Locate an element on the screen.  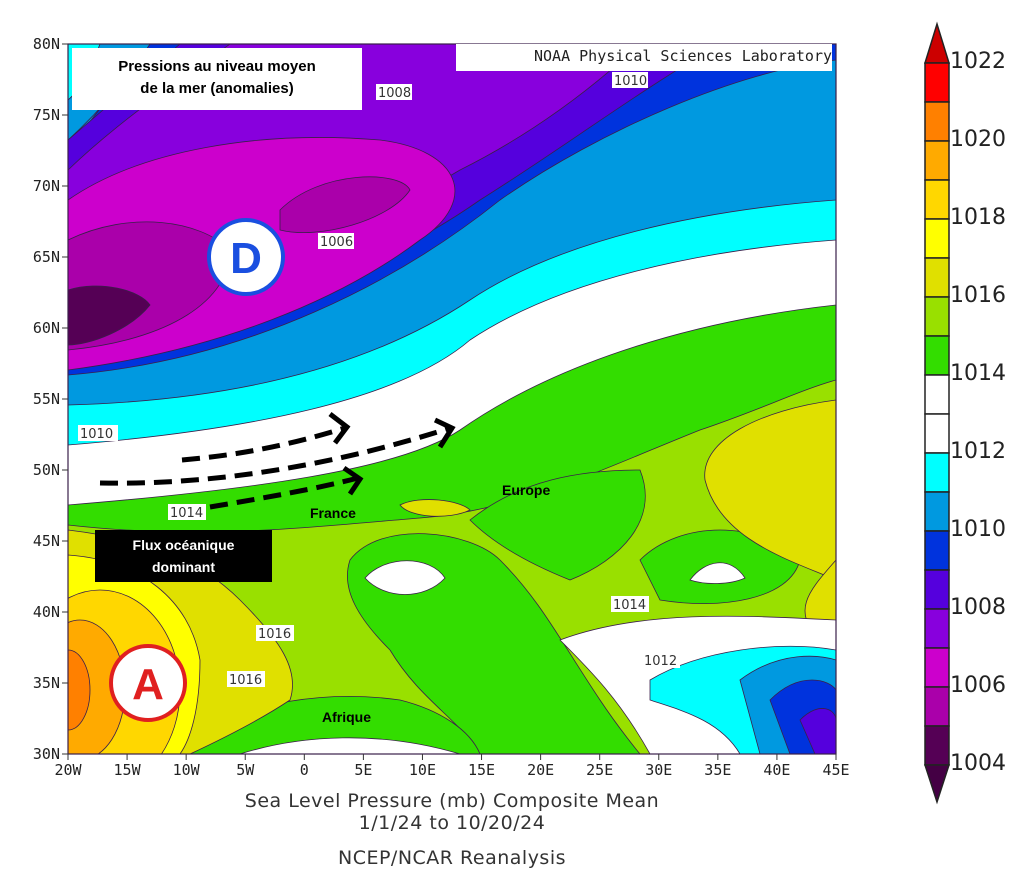
lon-tick-label: 20E is located at coordinates (540, 770).